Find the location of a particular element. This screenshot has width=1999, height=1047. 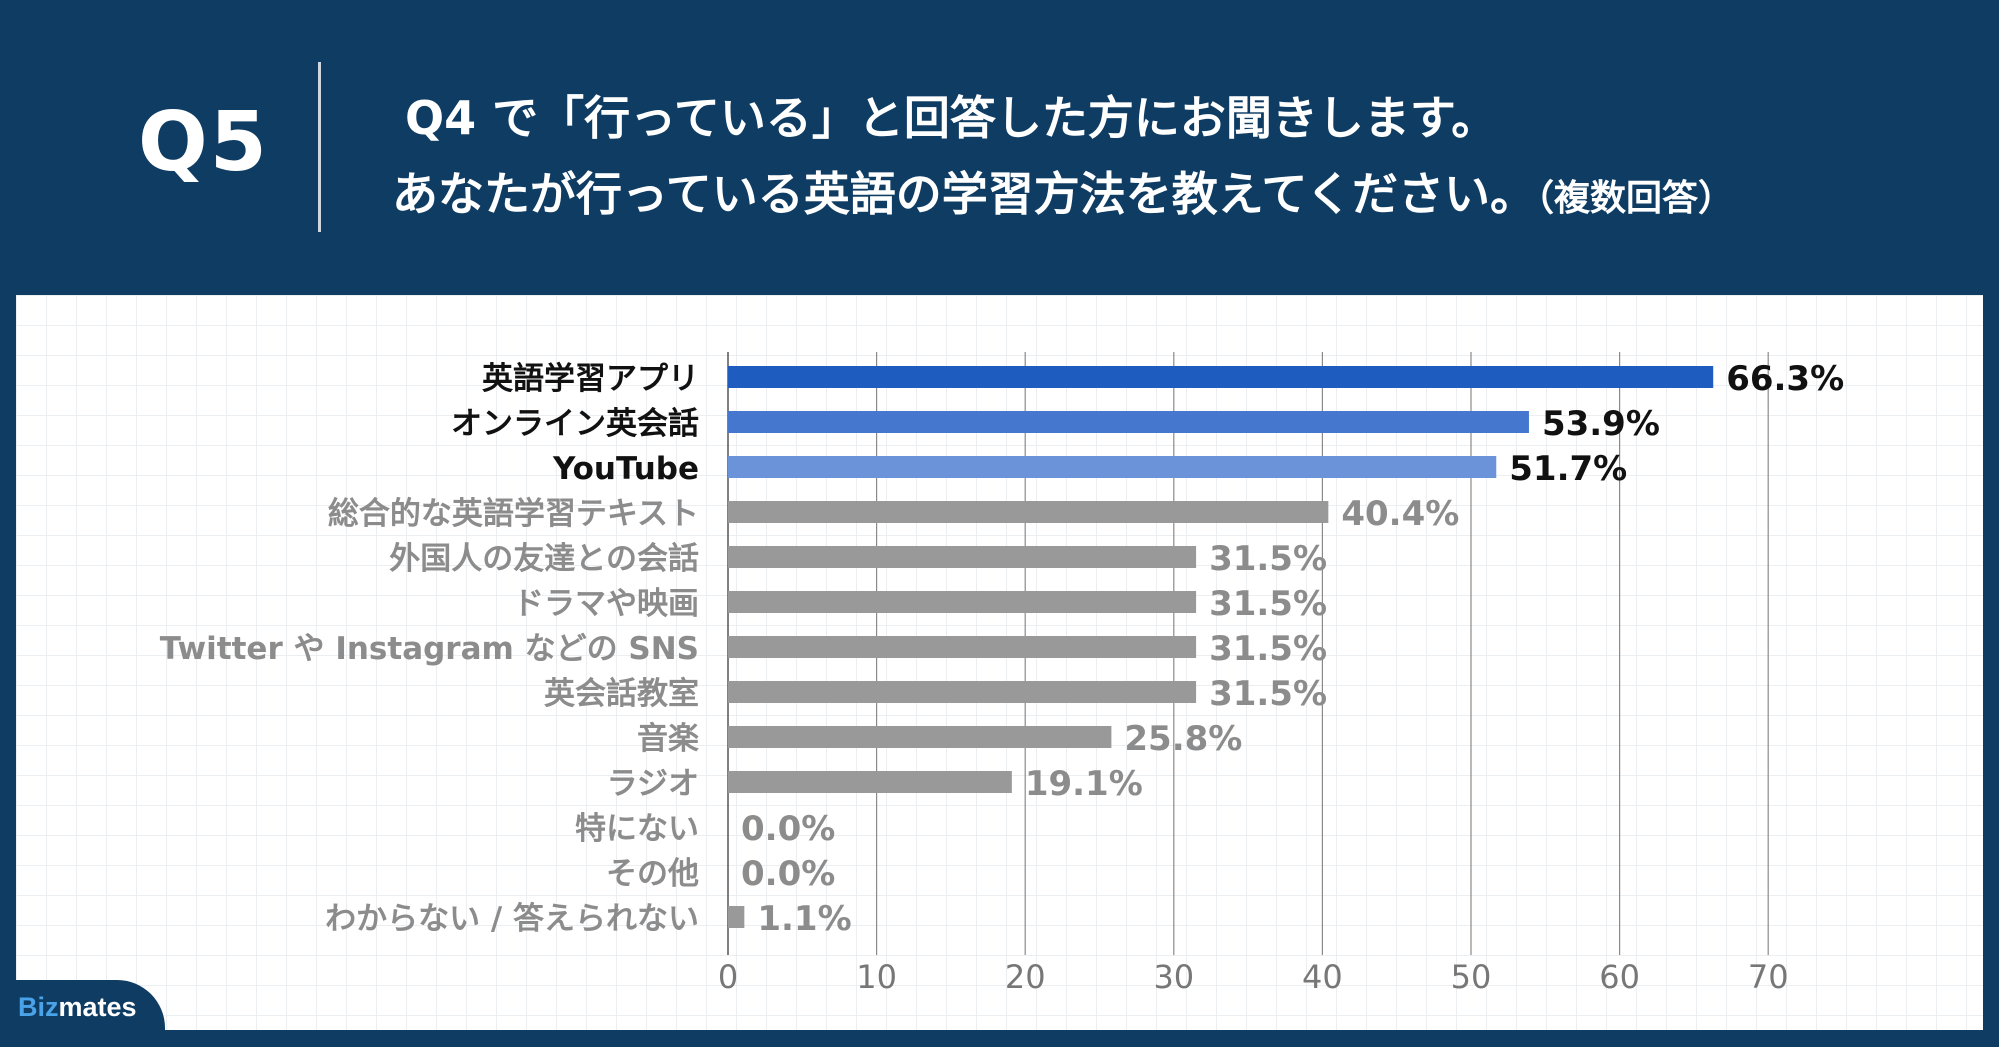

data-label: 53.9% is located at coordinates (1601, 424).